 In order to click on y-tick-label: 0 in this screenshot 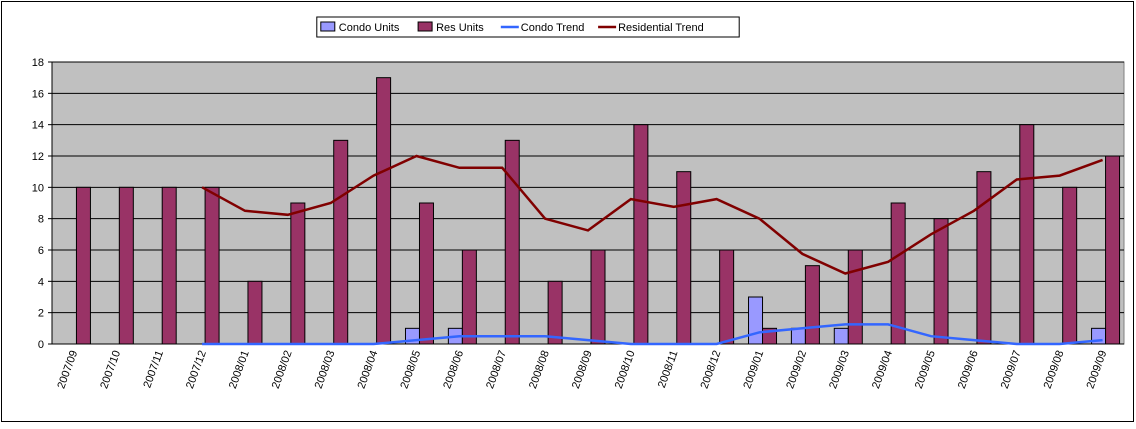, I will do `click(41, 345)`.